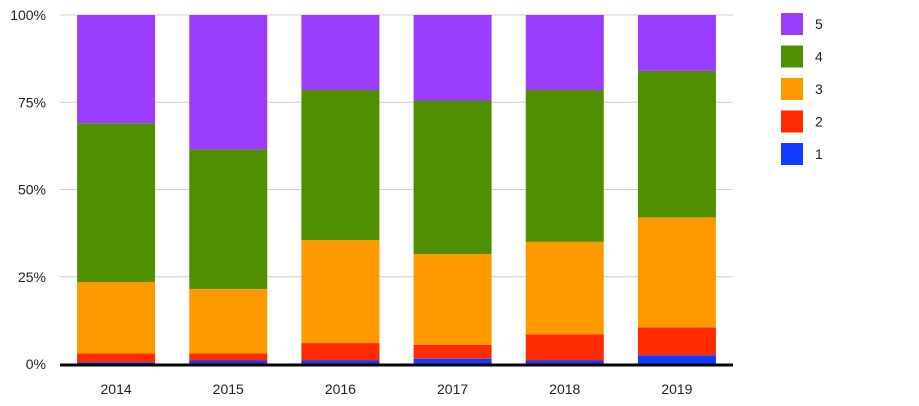  Describe the element at coordinates (819, 122) in the screenshot. I see `legend-label-2: 2` at that location.